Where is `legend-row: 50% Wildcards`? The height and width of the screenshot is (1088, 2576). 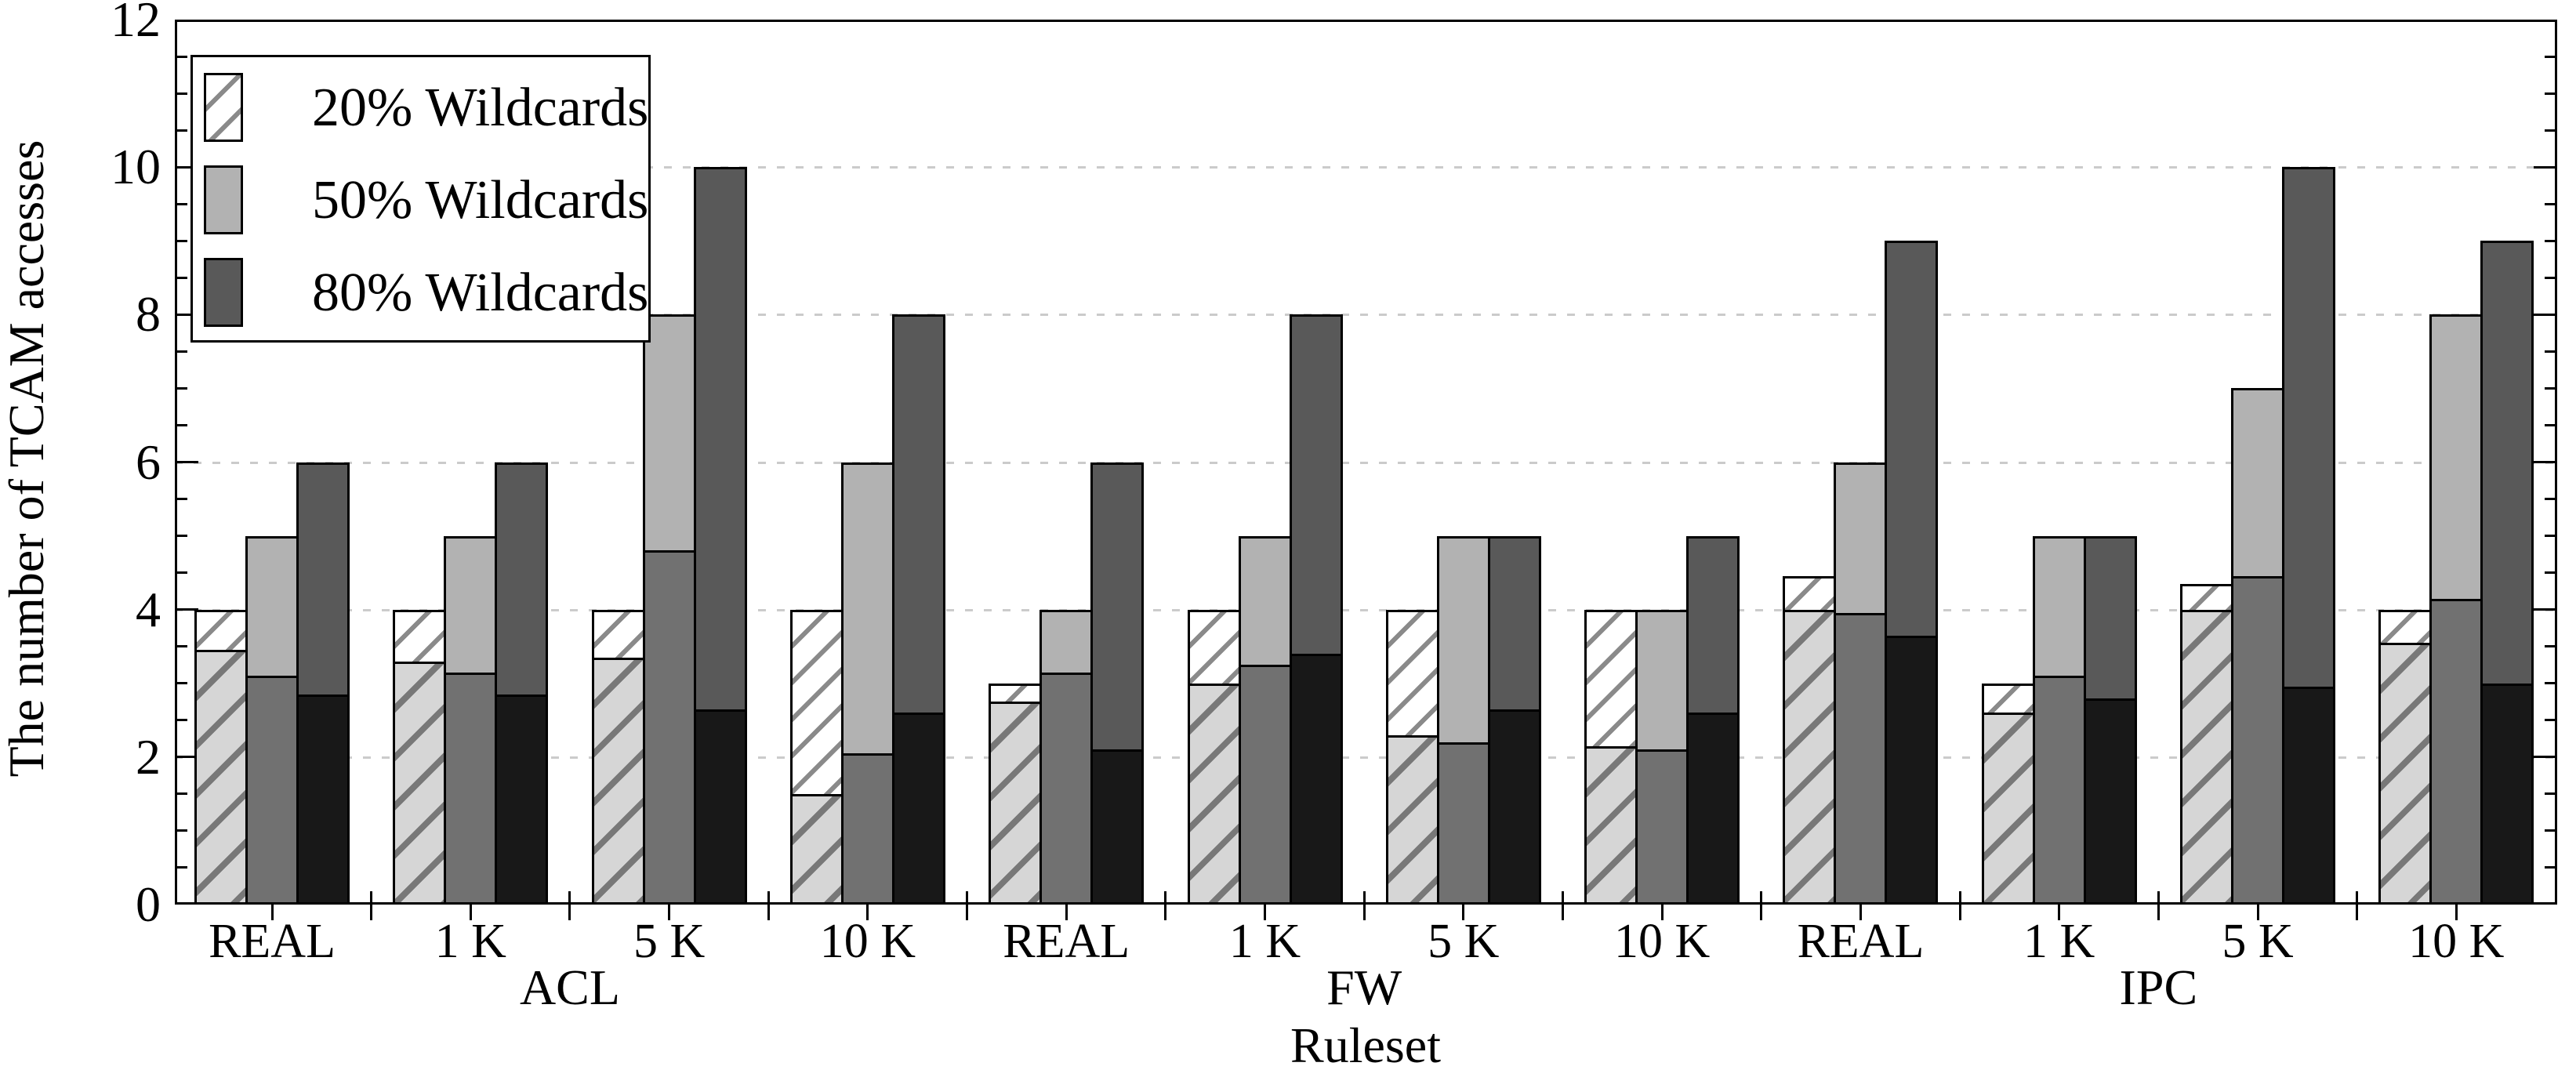
legend-row: 50% Wildcards is located at coordinates (420, 200).